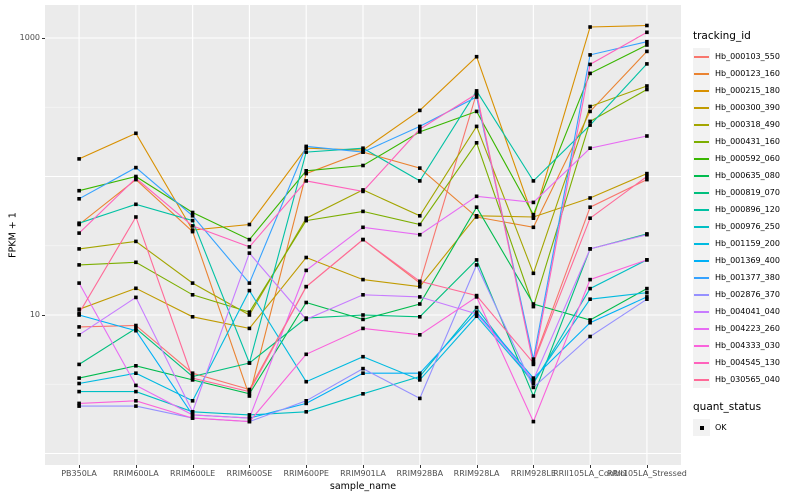  What do you see at coordinates (746, 427) in the screenshot?
I see `legend-item-quant-OK: OK` at bounding box center [746, 427].